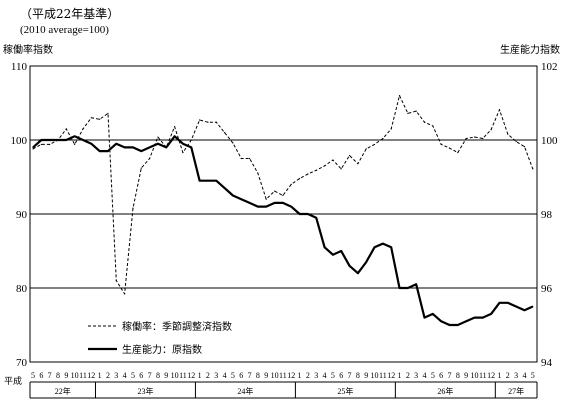 The image size is (564, 402). Describe the element at coordinates (70, 14) in the screenshot. I see `baseline-note: （平成22年基準）` at that location.